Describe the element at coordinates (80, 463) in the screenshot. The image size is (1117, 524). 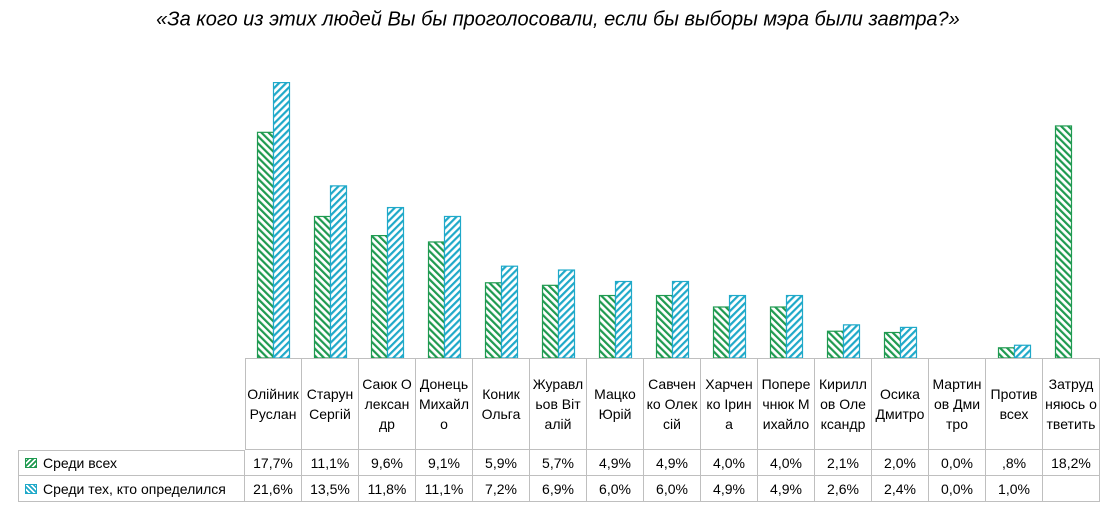
I see `legend-label: Среди всех` at that location.